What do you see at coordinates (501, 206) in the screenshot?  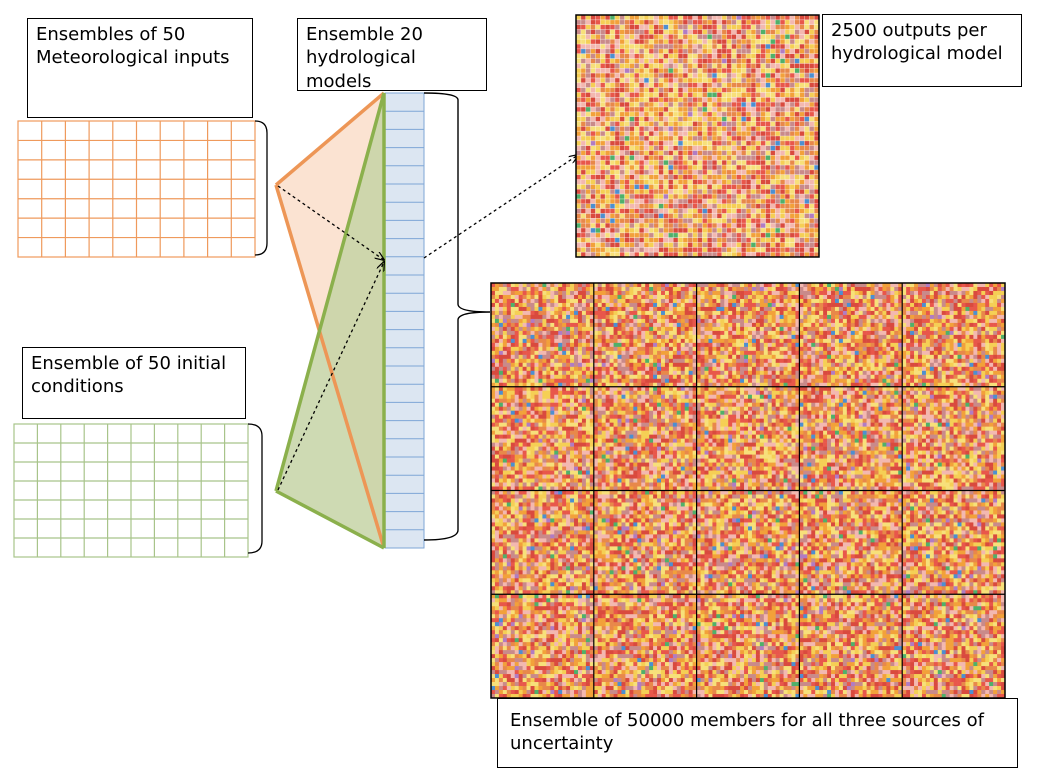 I see `model-to-outputs-arrow` at bounding box center [501, 206].